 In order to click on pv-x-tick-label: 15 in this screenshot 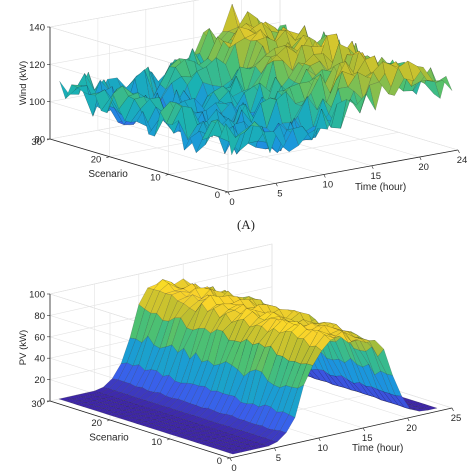, I will do `click(367, 438)`.